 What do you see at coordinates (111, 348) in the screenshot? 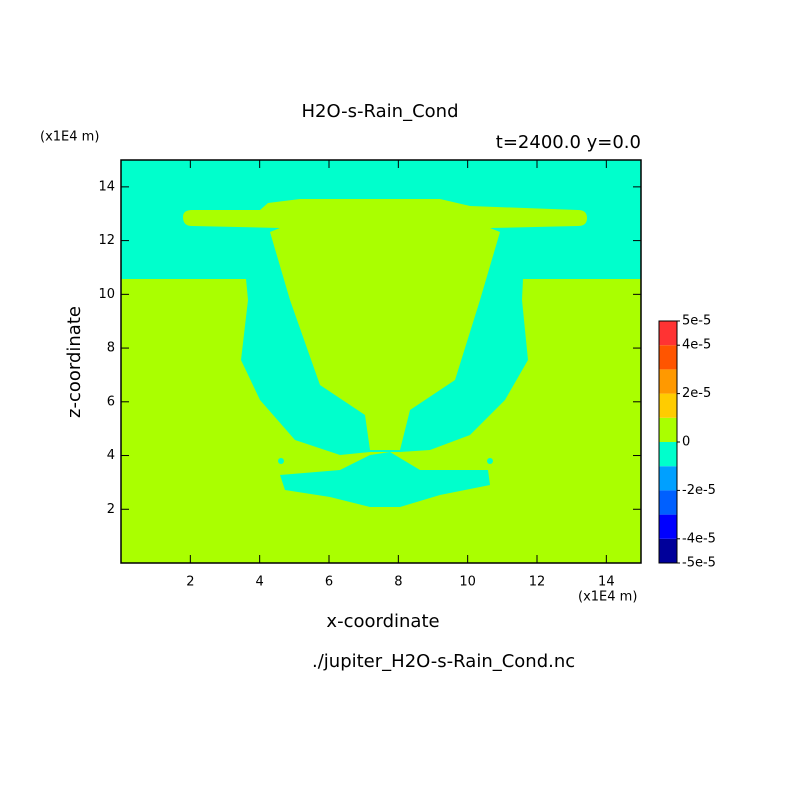
I see `y-tick-label: 8` at bounding box center [111, 348].